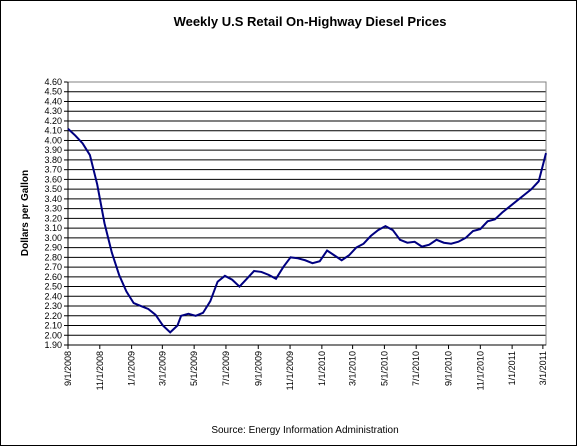 Image resolution: width=577 pixels, height=446 pixels. Describe the element at coordinates (53, 218) in the screenshot. I see `y-tick-label: 3.20` at that location.